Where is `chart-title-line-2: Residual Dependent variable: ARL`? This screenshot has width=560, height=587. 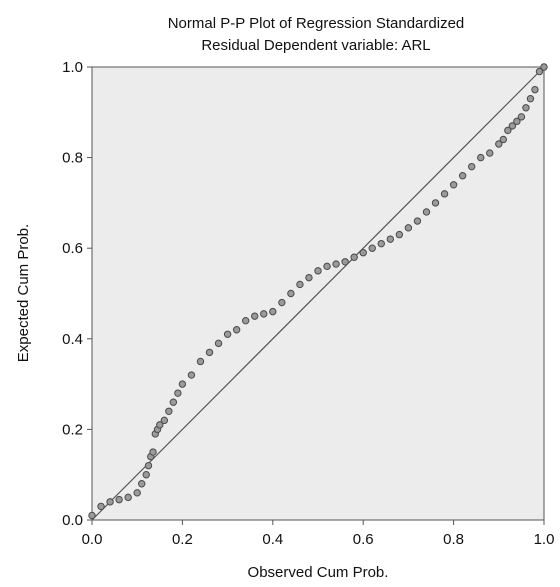 chart-title-line-2: Residual Dependent variable: ARL is located at coordinates (315, 45).